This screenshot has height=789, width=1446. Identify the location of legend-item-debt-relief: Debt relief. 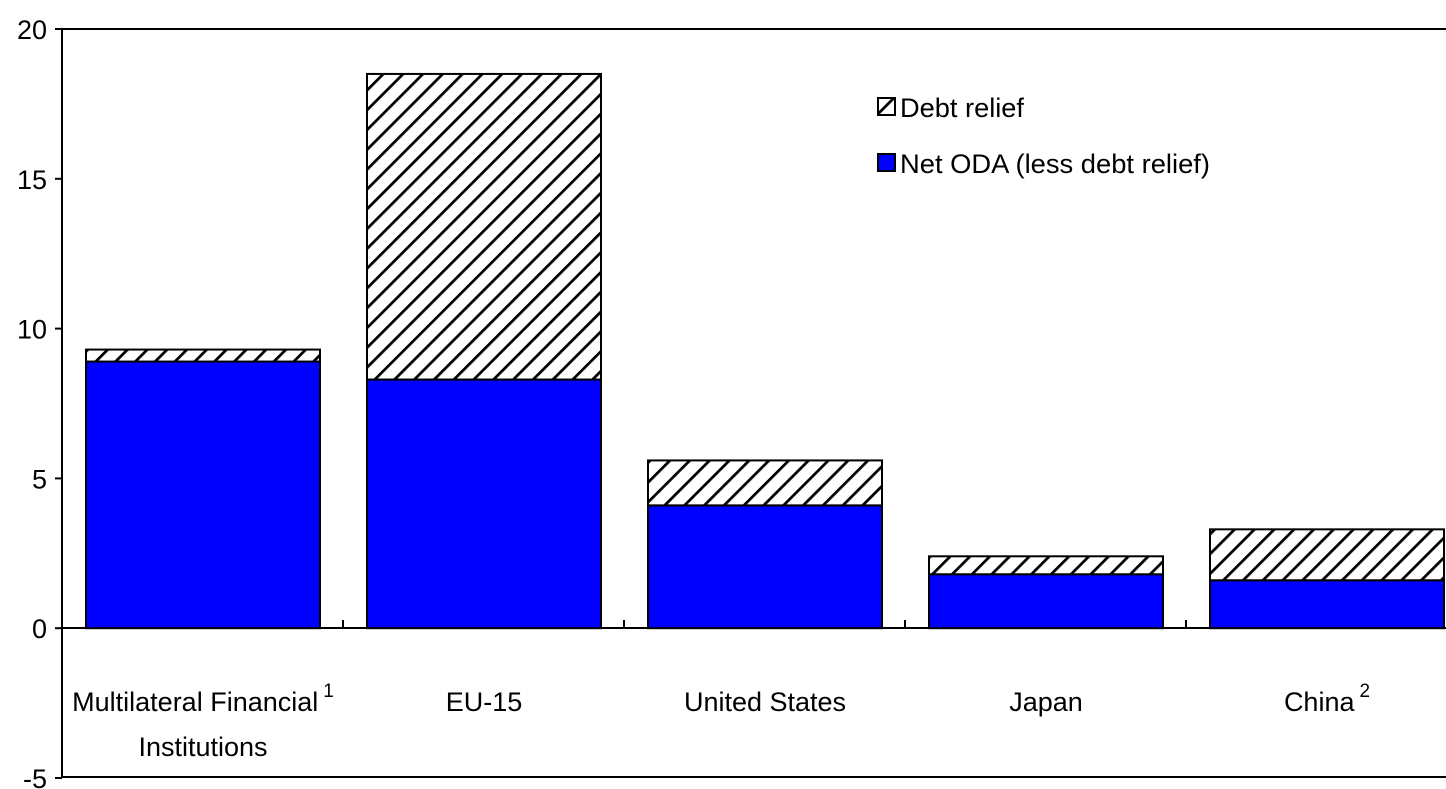
(950, 108).